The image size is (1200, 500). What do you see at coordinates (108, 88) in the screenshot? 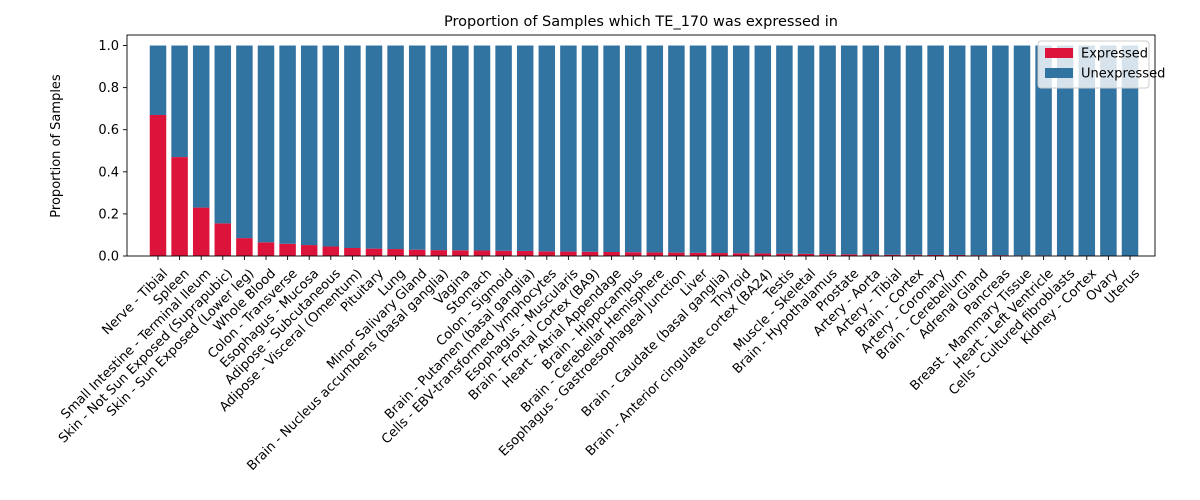
I see `y-tick-label: 0.8` at bounding box center [108, 88].